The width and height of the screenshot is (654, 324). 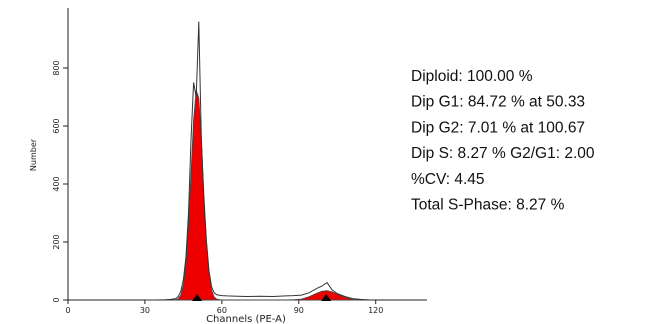 What do you see at coordinates (257, 295) in the screenshot?
I see `area` at bounding box center [257, 295].